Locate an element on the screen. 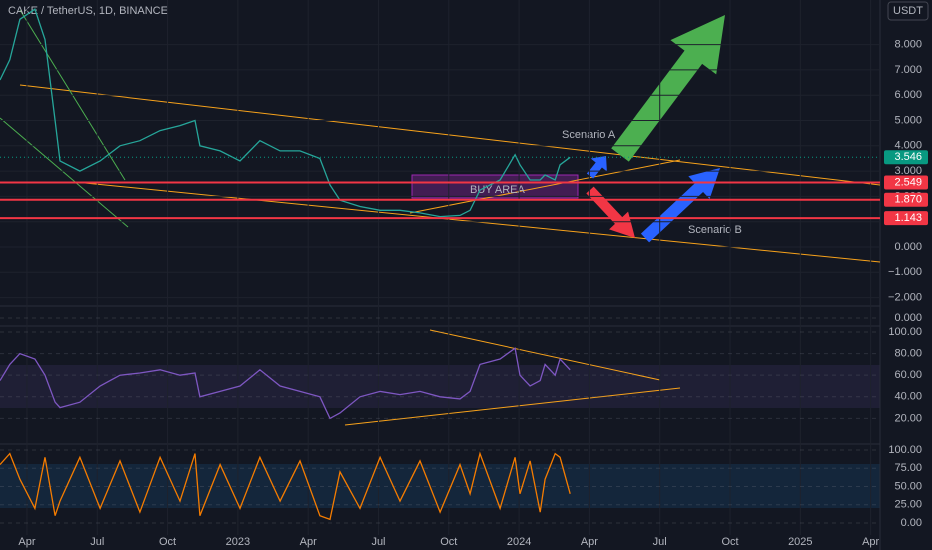 The height and width of the screenshot is (550, 932). currency-button is located at coordinates (908, 11).